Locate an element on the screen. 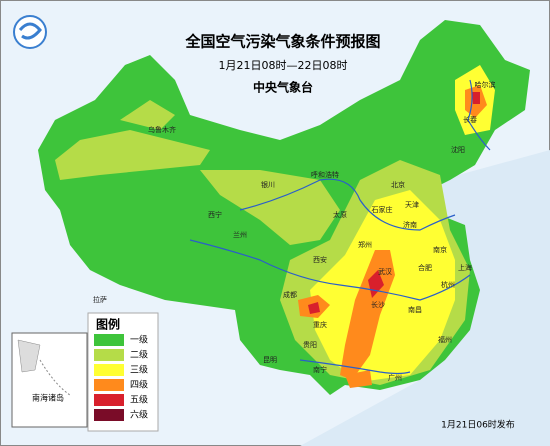 The width and height of the screenshot is (550, 446). city-label: 福州 is located at coordinates (445, 339).